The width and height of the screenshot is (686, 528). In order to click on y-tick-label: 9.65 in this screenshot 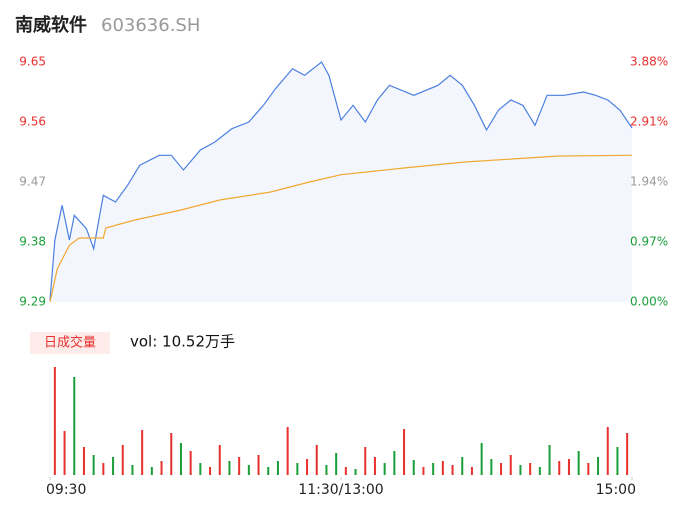, I will do `click(32, 62)`.